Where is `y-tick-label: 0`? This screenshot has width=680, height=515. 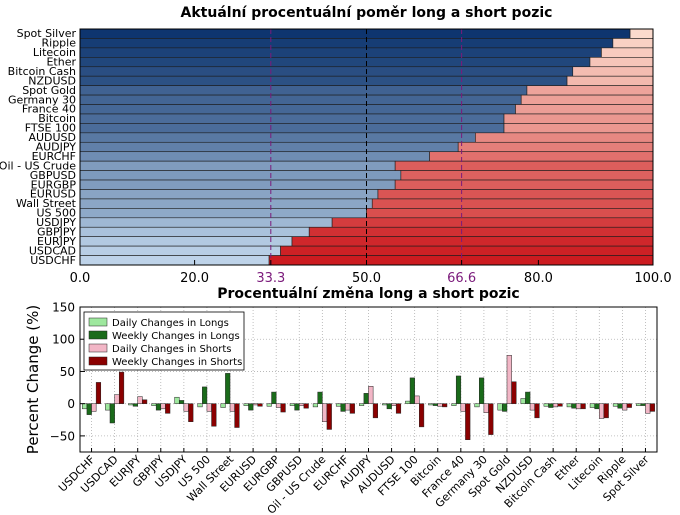
y-tick-label: 0 is located at coordinates (71, 404).